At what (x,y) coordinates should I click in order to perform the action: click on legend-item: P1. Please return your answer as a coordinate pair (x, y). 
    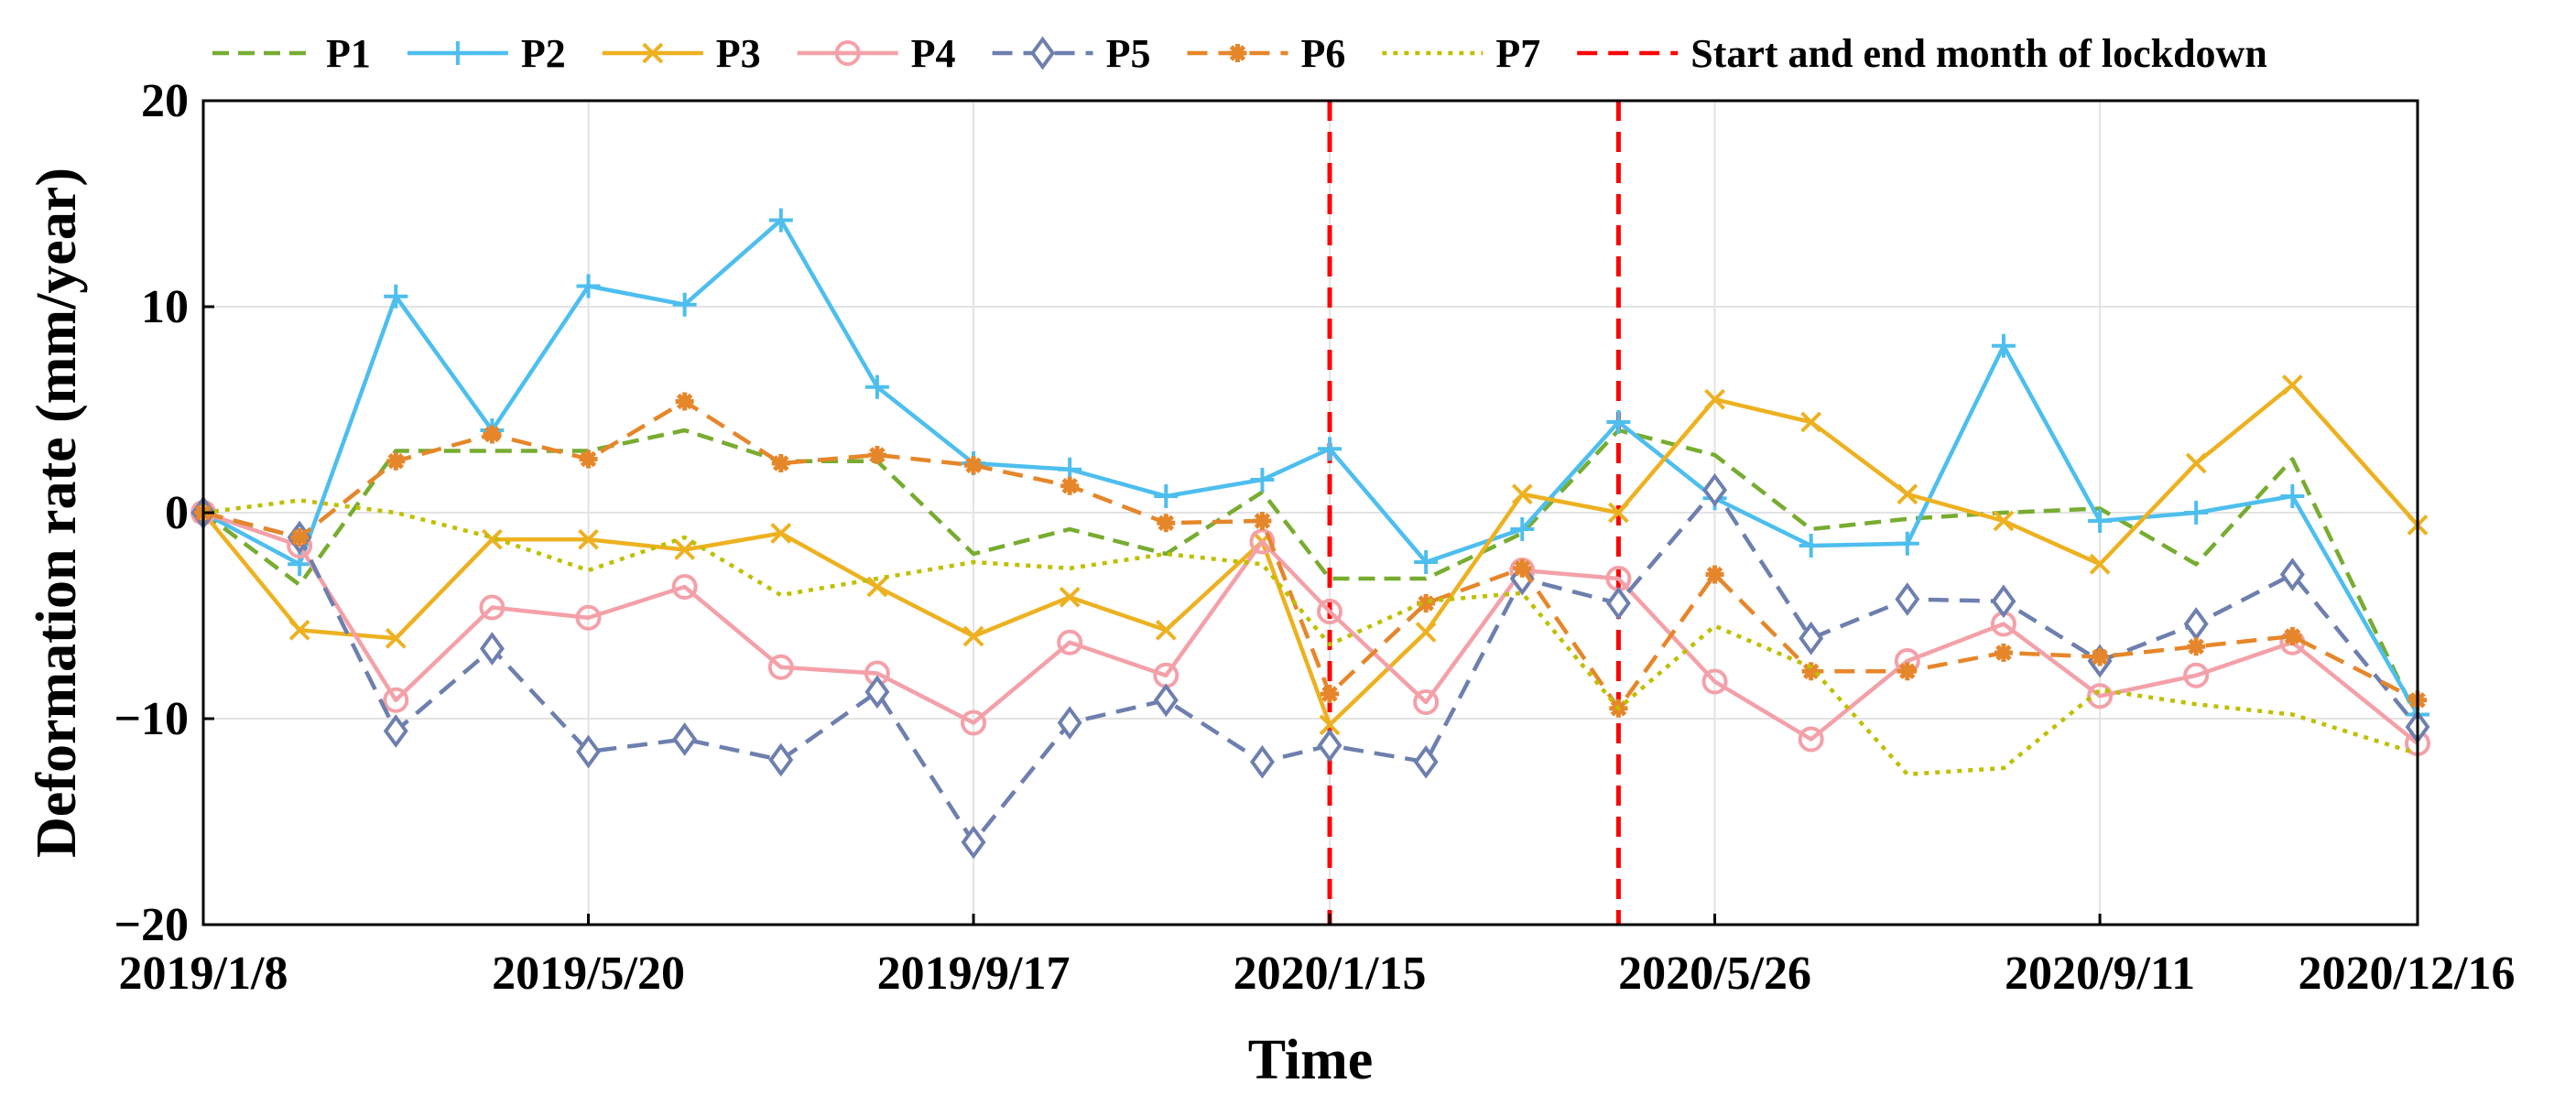
    Looking at the image, I should click on (291, 54).